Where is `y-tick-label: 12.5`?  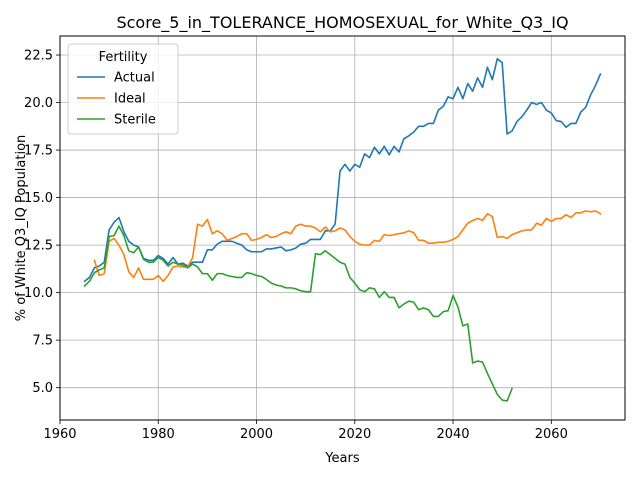 y-tick-label: 12.5 is located at coordinates (38, 246).